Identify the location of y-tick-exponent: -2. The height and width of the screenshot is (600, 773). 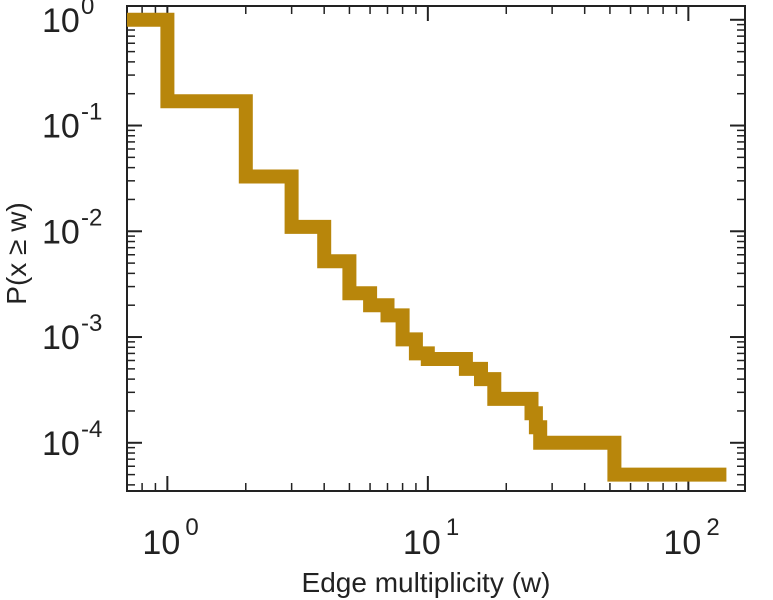
(91, 217).